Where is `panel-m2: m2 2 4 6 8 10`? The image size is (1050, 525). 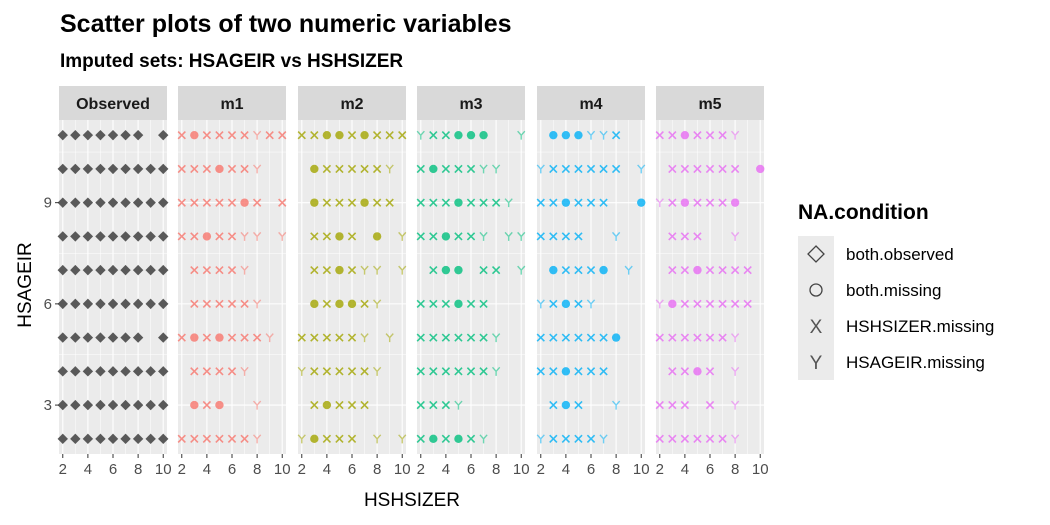
panel-m2: m2 2 4 6 8 10 is located at coordinates (354, 282).